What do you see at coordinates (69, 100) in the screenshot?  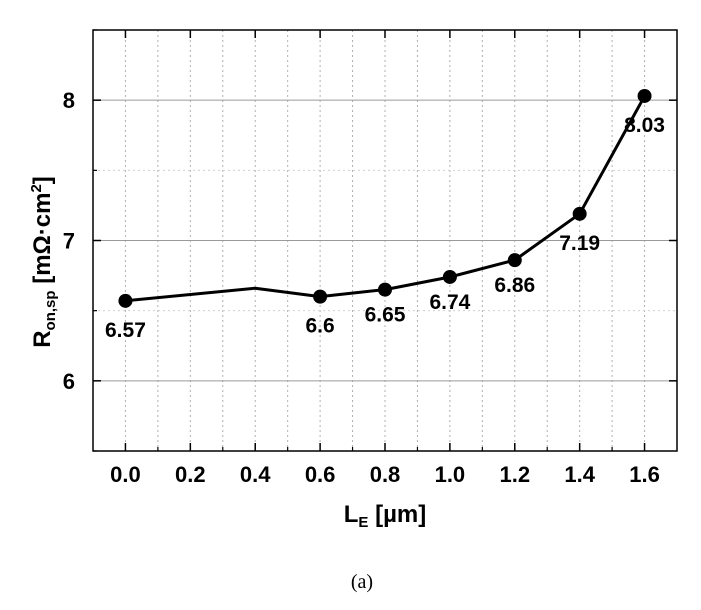 I see `y-tick-label: 8` at bounding box center [69, 100].